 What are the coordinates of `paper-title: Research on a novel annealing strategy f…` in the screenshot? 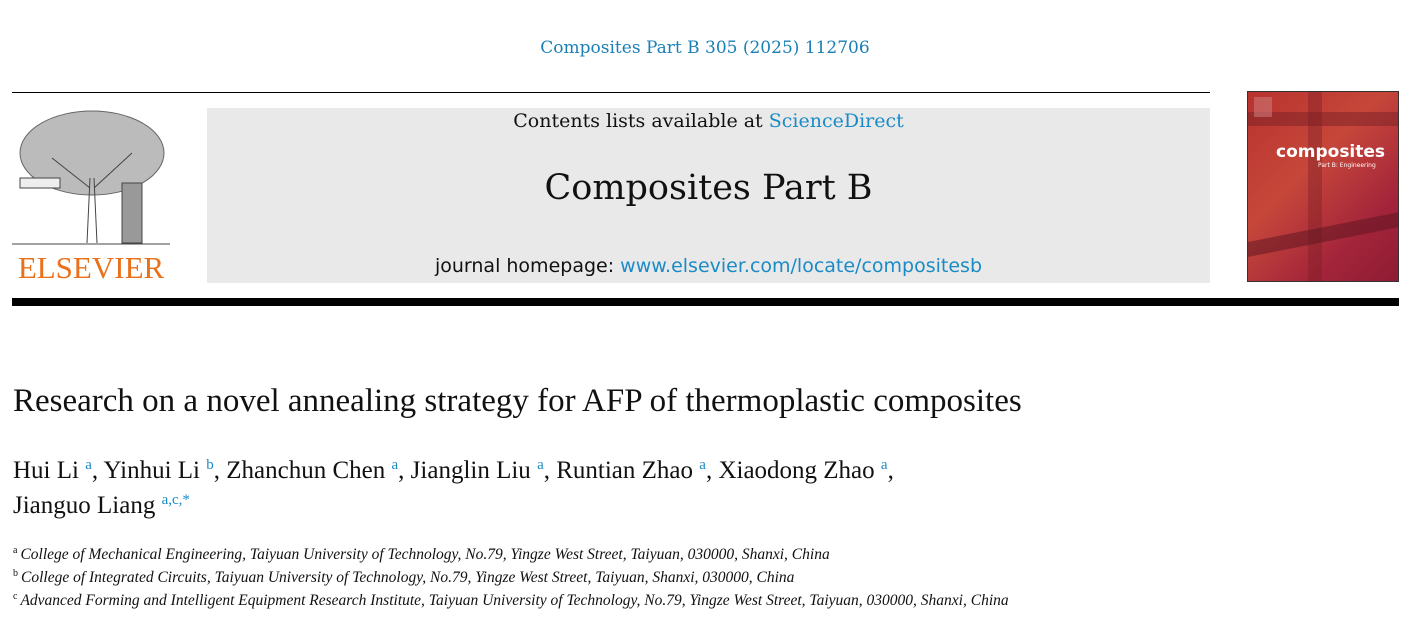 It's located at (517, 401).